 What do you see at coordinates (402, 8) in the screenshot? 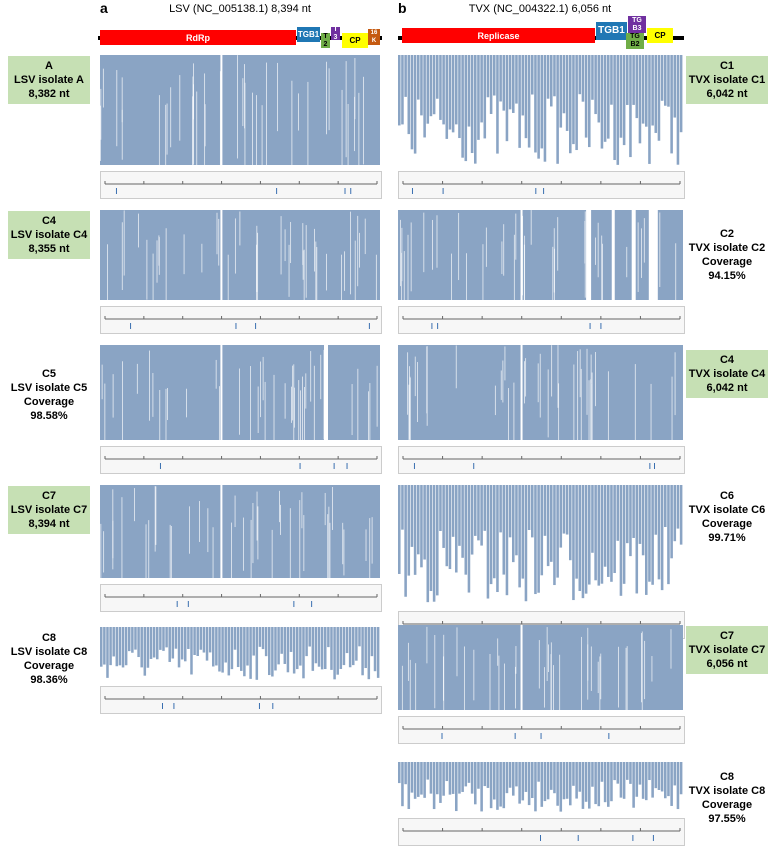
I see `panel-letter: b` at bounding box center [402, 8].